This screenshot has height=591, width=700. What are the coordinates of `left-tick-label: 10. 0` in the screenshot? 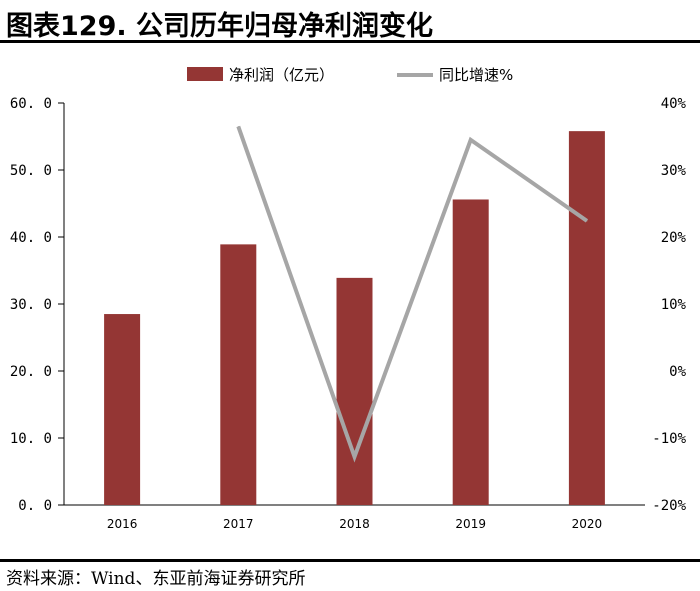 It's located at (31, 439).